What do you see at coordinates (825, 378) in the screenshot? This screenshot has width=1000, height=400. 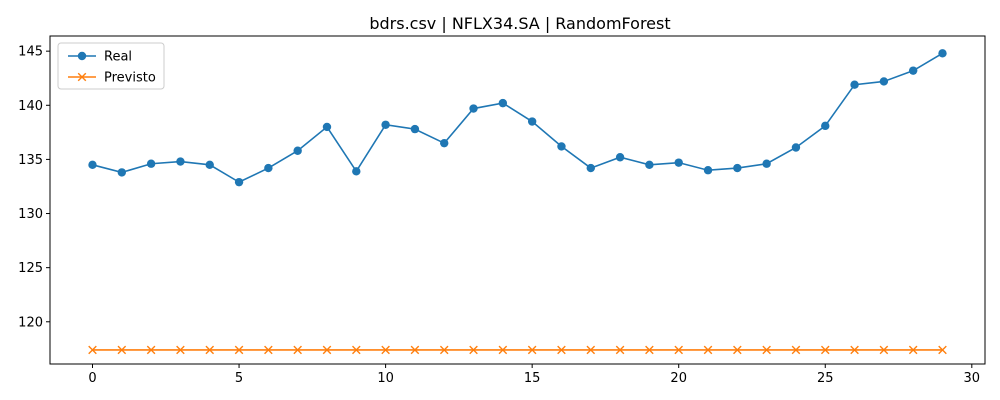 I see `x-tick-label: 25` at bounding box center [825, 378].